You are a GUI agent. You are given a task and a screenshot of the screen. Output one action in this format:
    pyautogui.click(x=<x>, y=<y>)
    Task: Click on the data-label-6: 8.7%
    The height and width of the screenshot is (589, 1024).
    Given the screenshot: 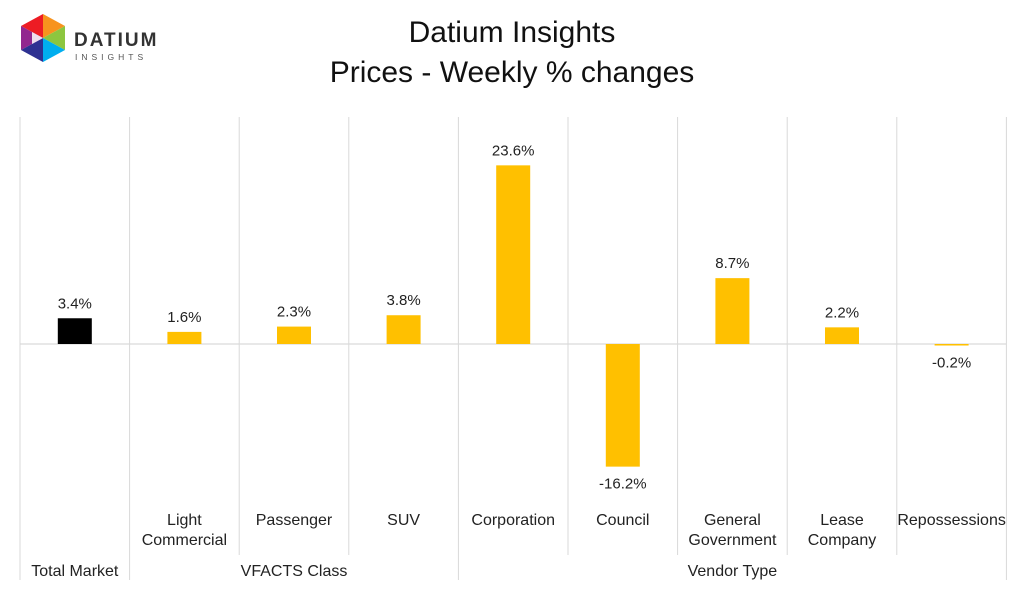 What is the action you would take?
    pyautogui.click(x=732, y=263)
    